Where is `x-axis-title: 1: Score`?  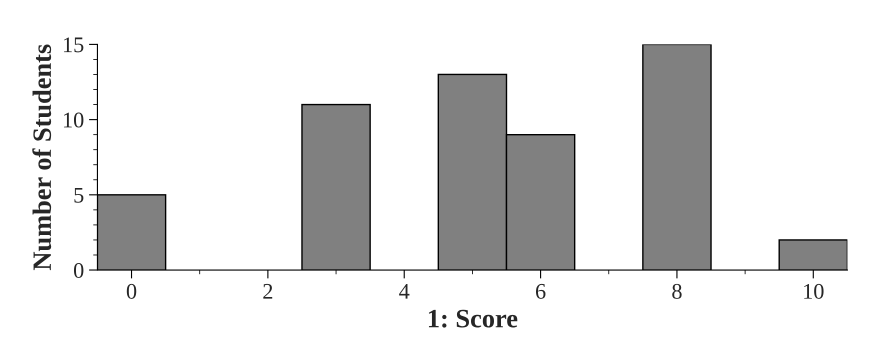 x-axis-title: 1: Score is located at coordinates (473, 319).